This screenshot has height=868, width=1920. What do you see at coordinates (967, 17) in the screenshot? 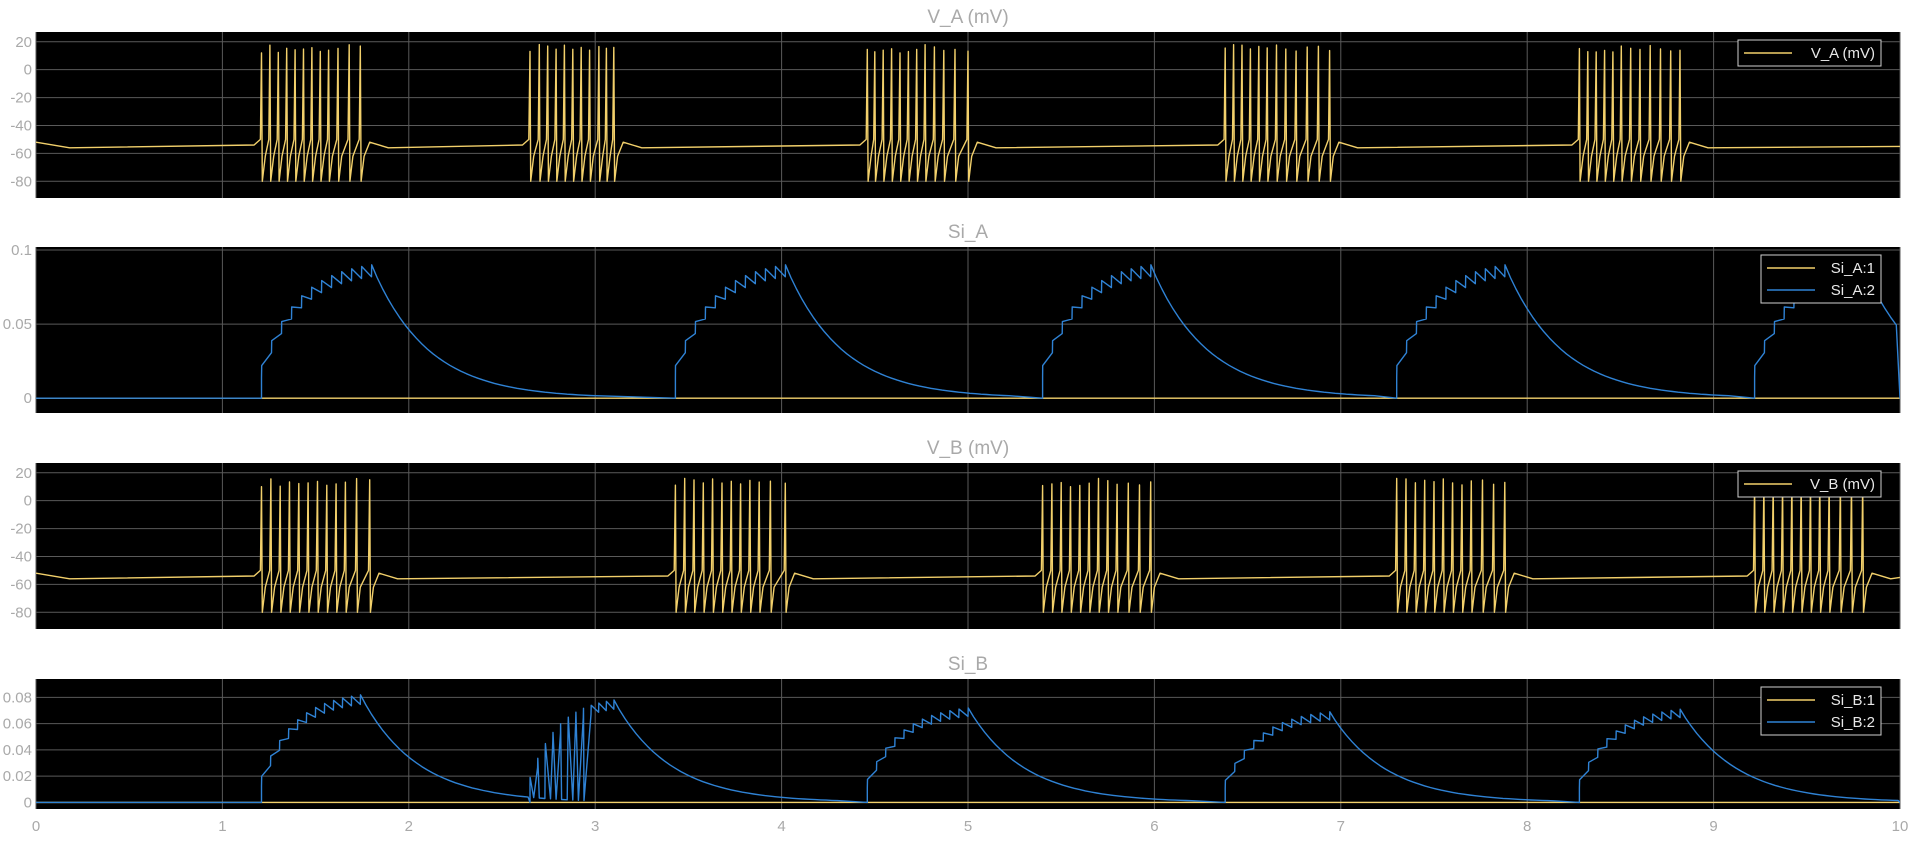
I see `panel-title: V_A (mV)` at bounding box center [967, 17].